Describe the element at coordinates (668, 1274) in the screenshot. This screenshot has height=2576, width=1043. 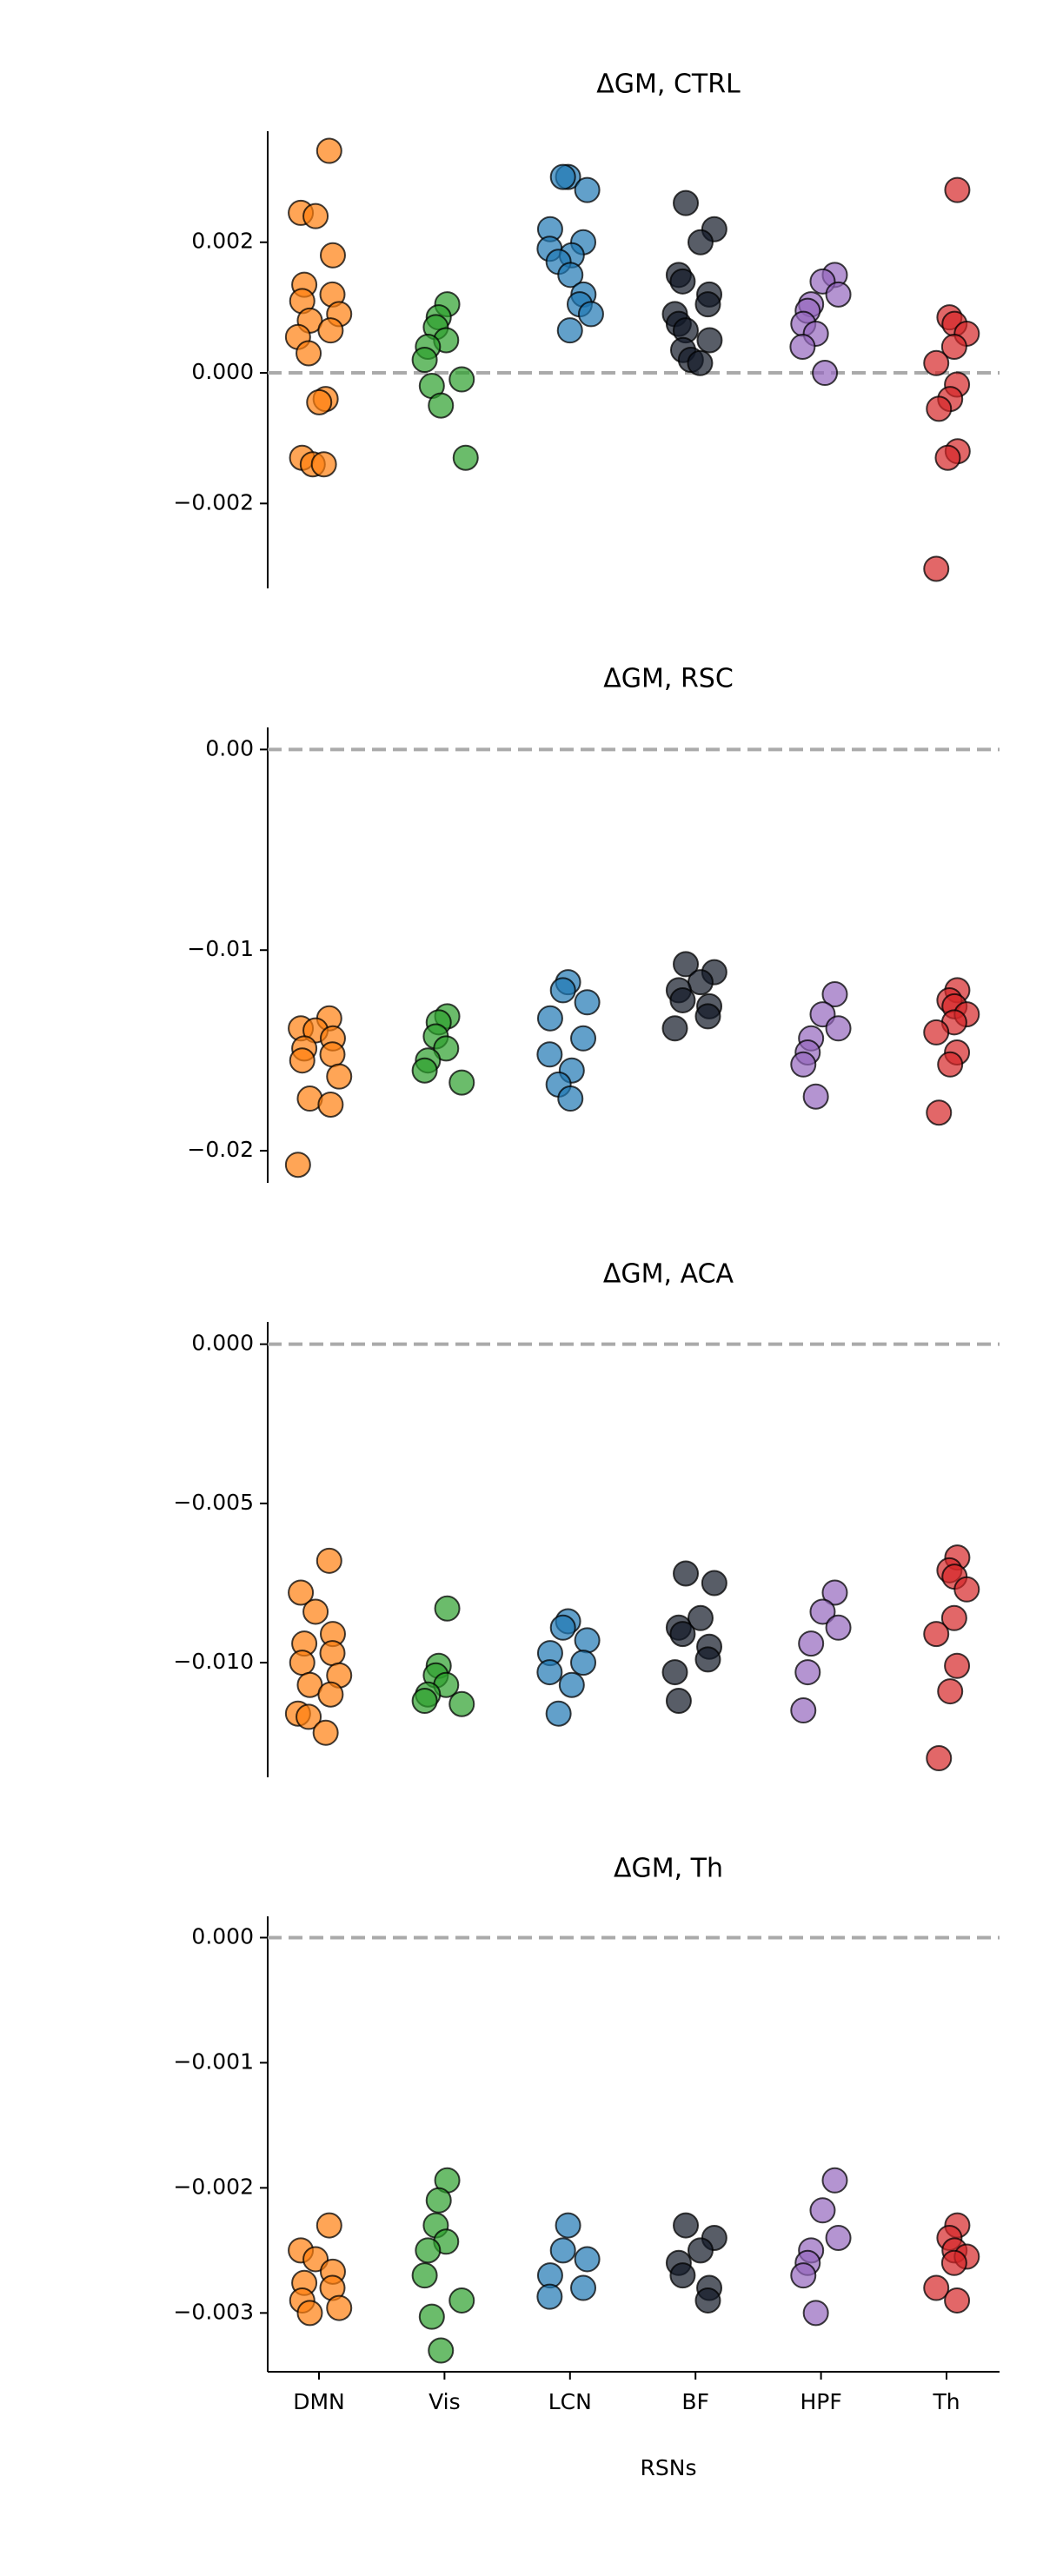
I see `chart-title: ΔGM, ACA` at that location.